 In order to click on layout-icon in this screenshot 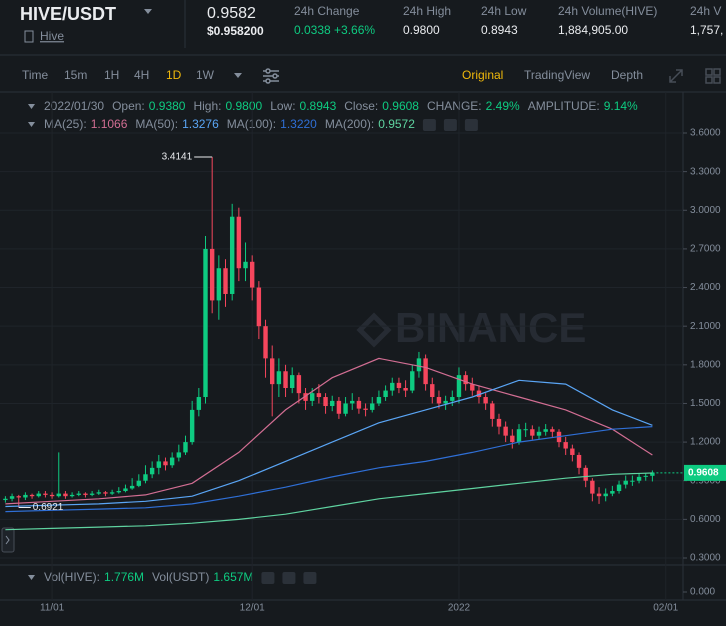, I will do `click(713, 76)`.